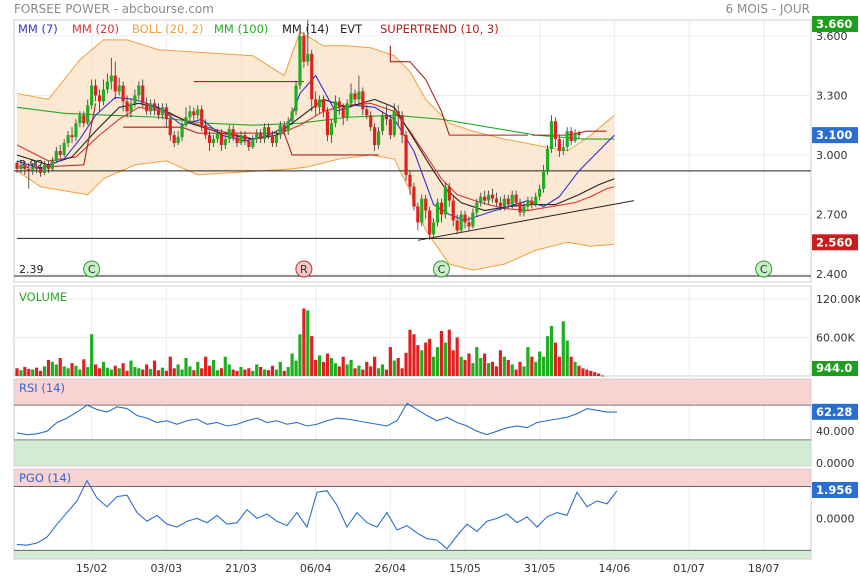 This screenshot has height=580, width=860. What do you see at coordinates (764, 568) in the screenshot?
I see `x-tick-label: 18/07` at bounding box center [764, 568].